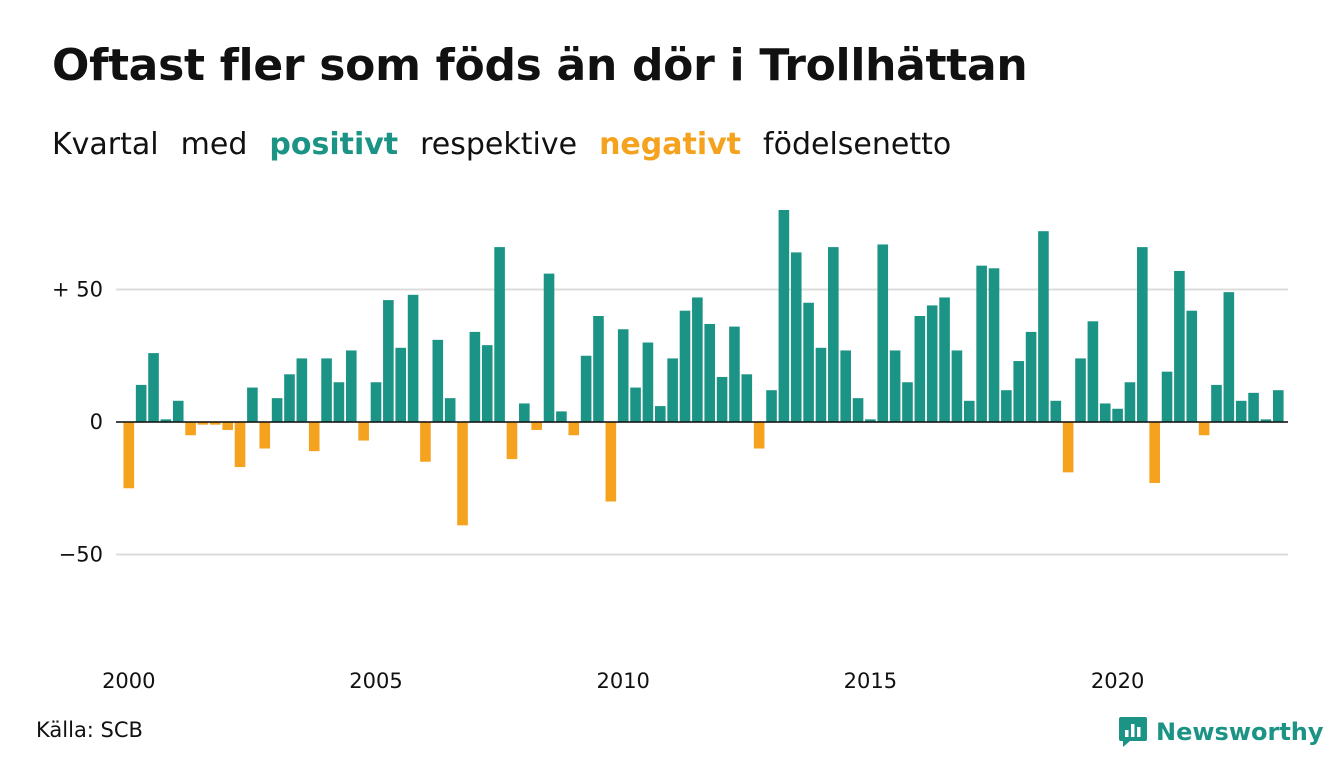 The width and height of the screenshot is (1340, 780). What do you see at coordinates (77, 290) in the screenshot?
I see `y-tick-label: + 50` at bounding box center [77, 290].